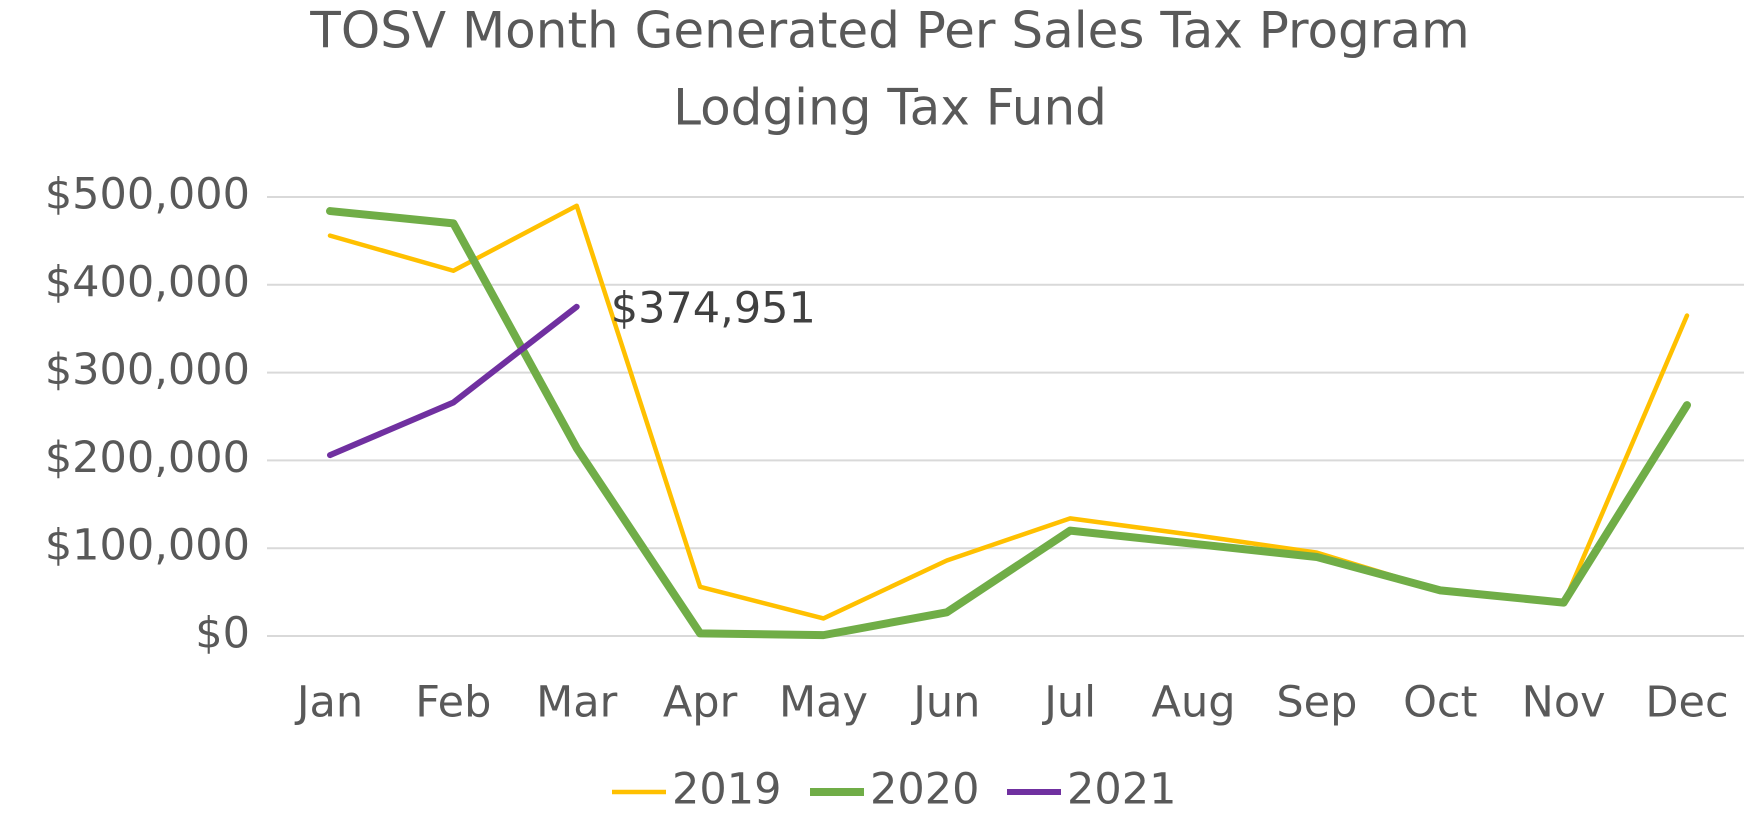  What do you see at coordinates (222, 634) in the screenshot?
I see `y-tick-label: $0` at bounding box center [222, 634].